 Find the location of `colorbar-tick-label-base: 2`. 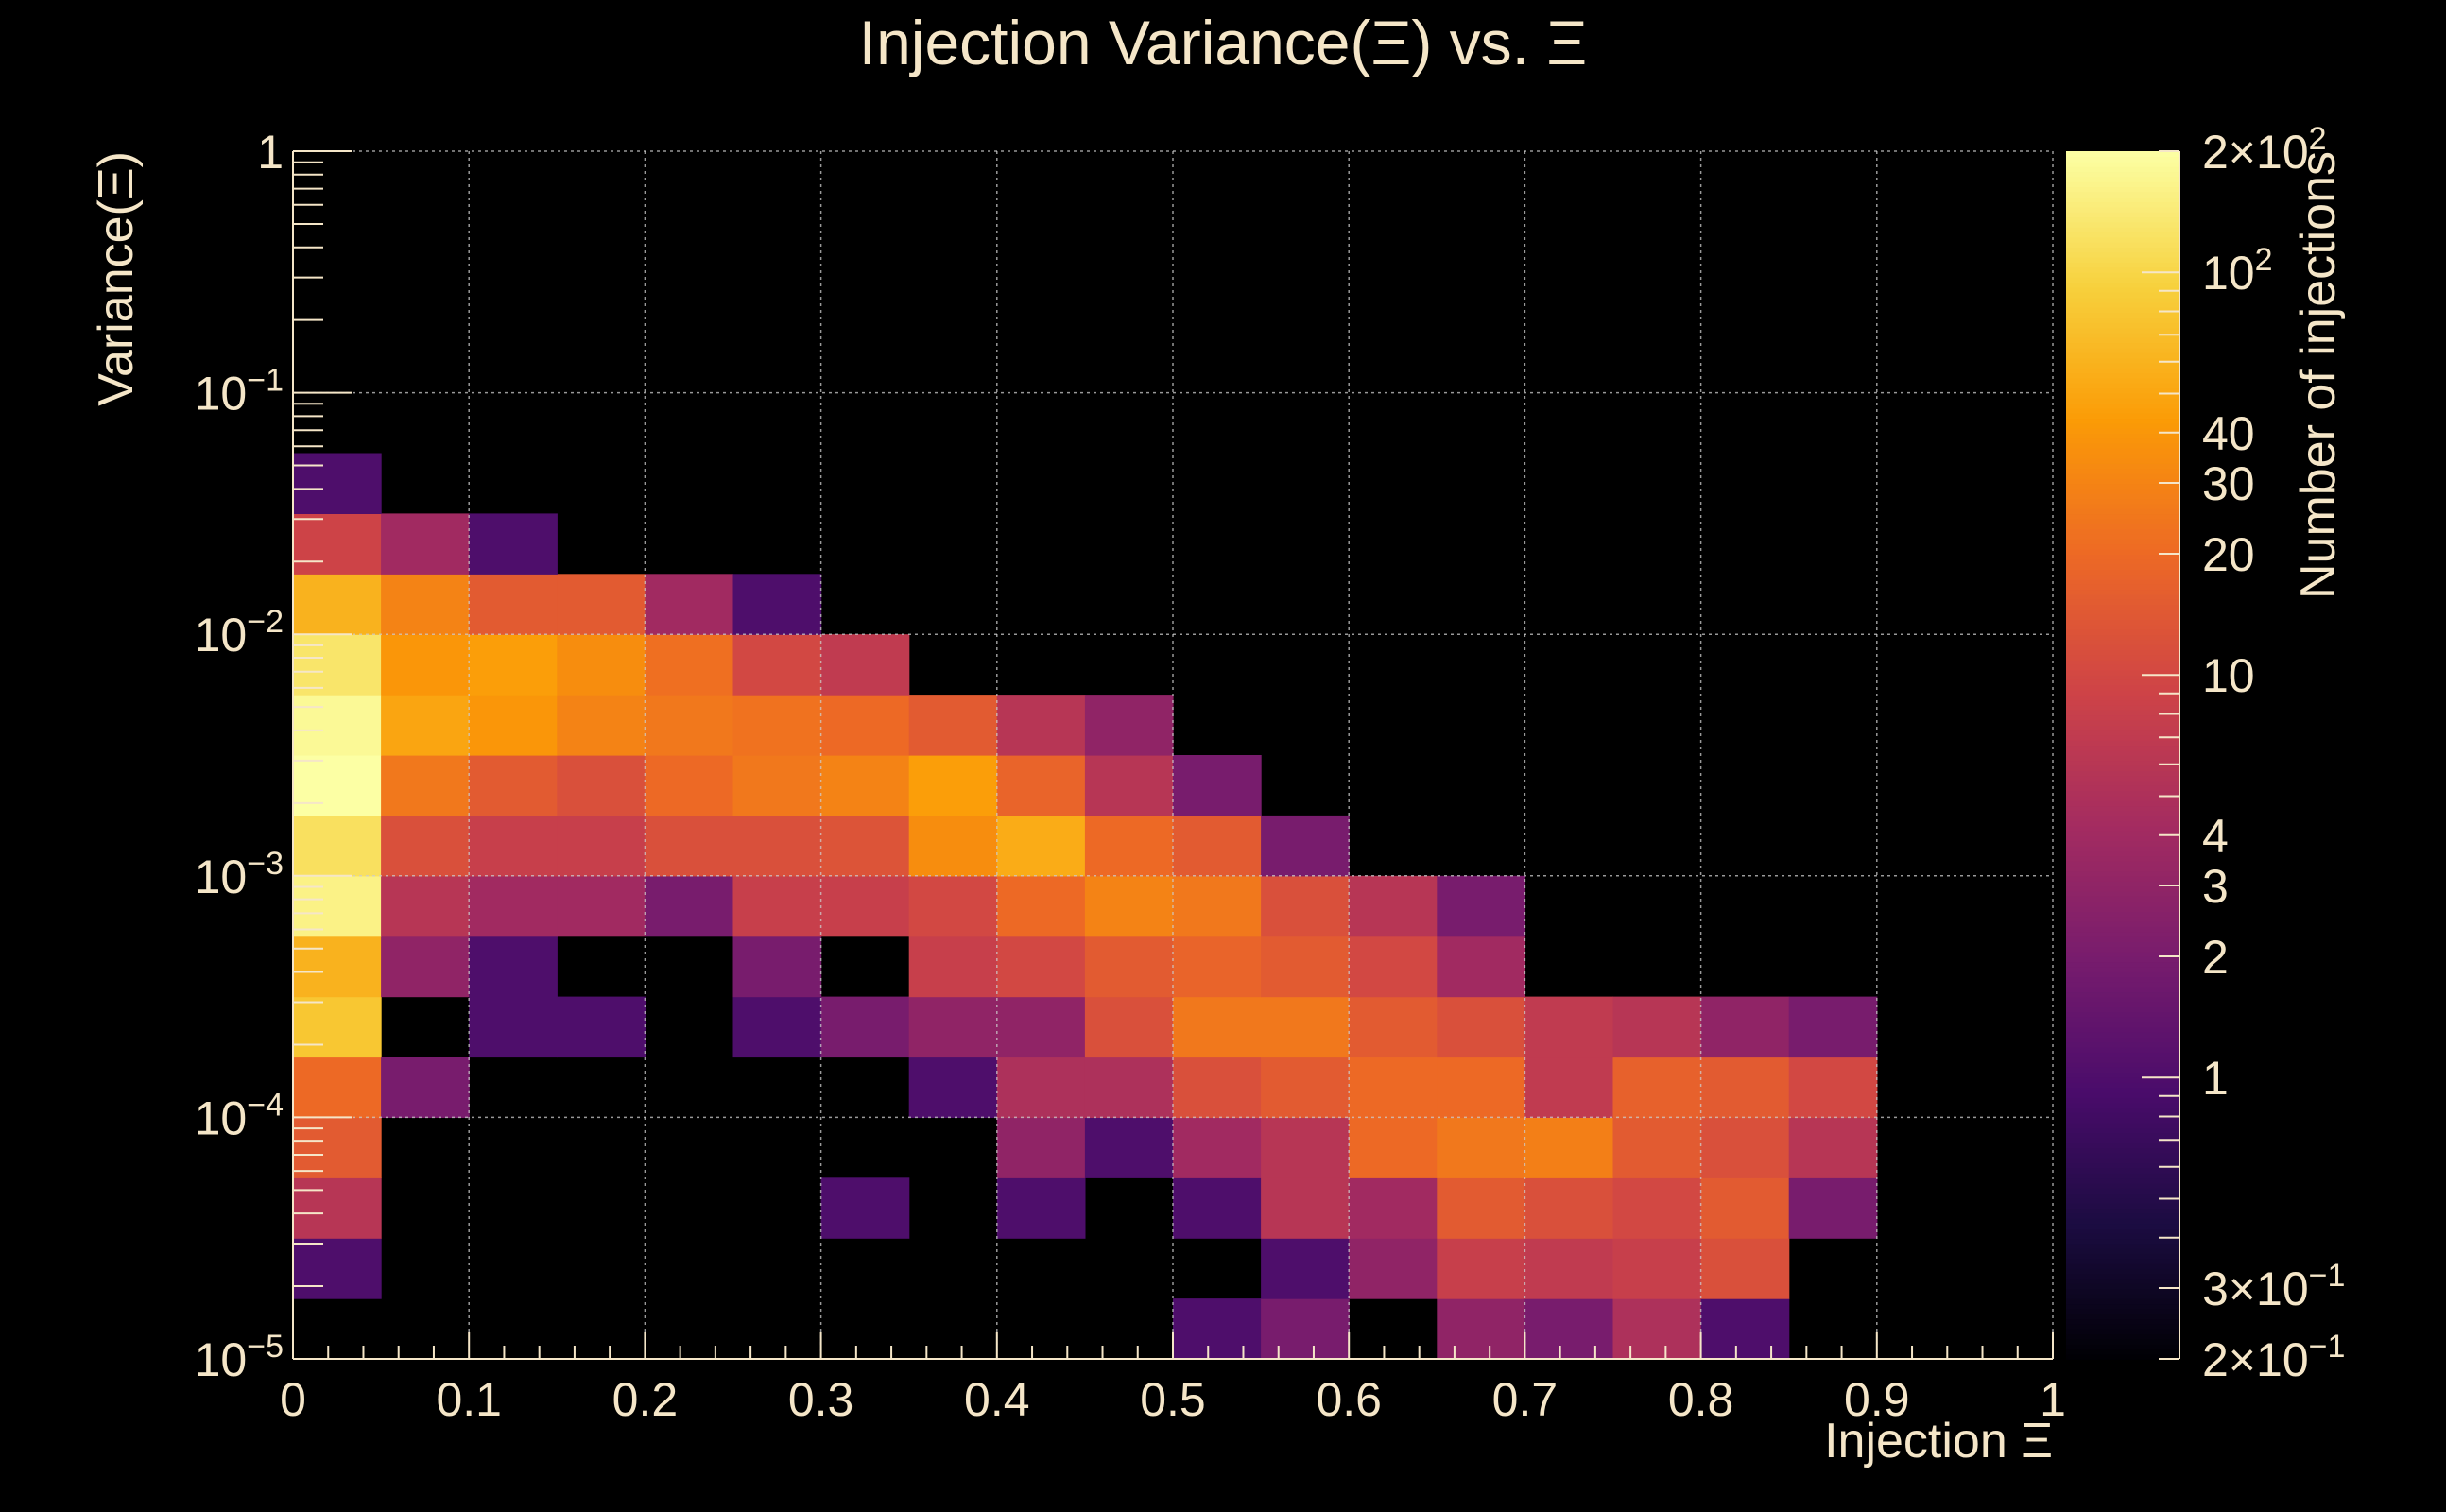

colorbar-tick-label-base: 2 is located at coordinates (2215, 957).